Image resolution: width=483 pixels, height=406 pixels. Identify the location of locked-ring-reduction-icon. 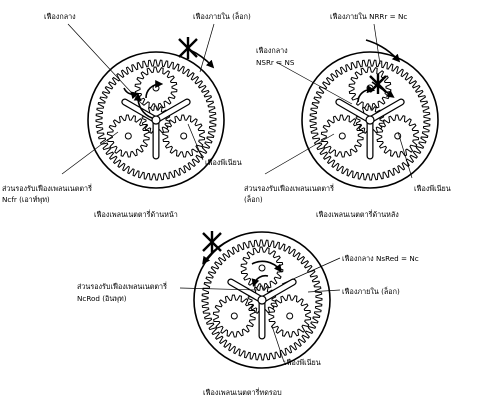
(212, 242).